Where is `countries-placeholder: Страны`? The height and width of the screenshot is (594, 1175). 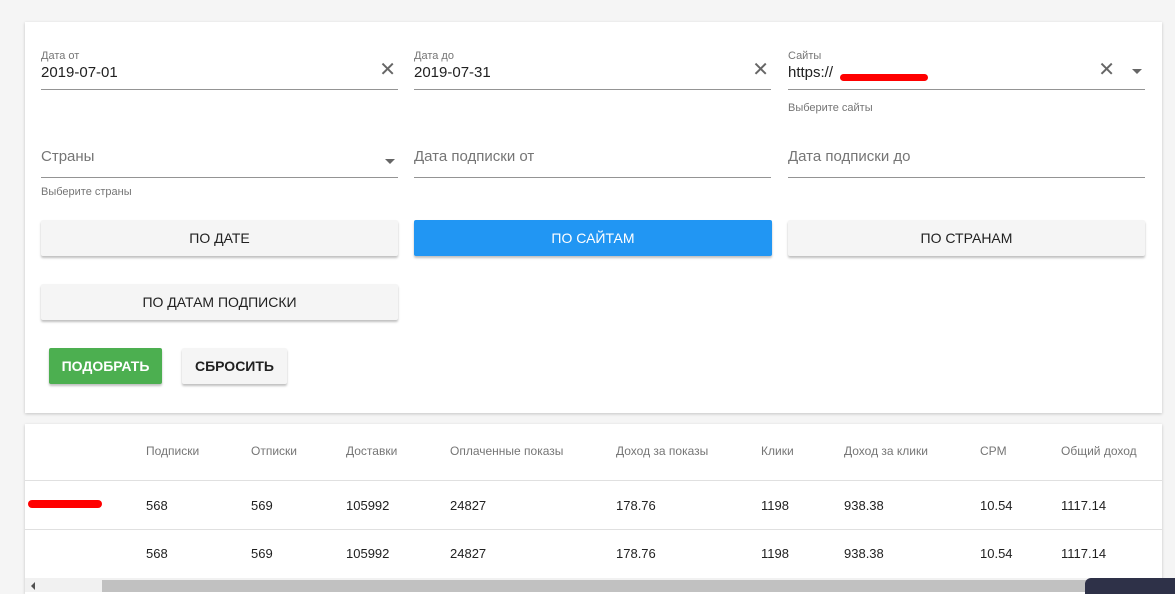 countries-placeholder: Страны is located at coordinates (68, 156).